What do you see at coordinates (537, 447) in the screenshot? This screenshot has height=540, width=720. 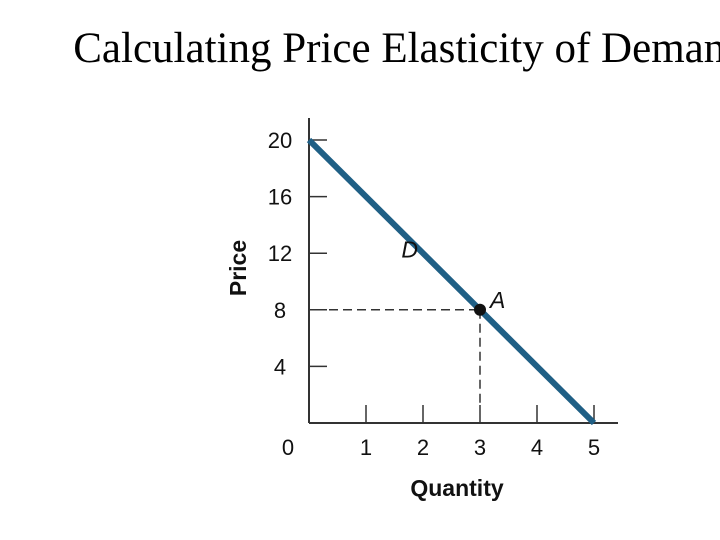 I see `x-tick-label-3: 4` at bounding box center [537, 447].